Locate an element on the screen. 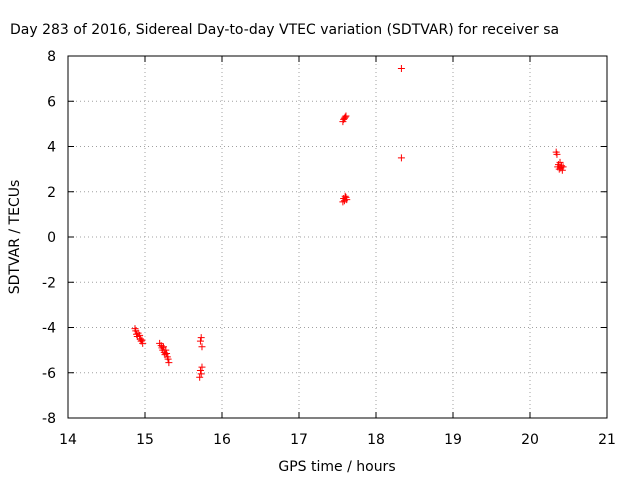 The height and width of the screenshot is (480, 640). x-tick-label: 19 is located at coordinates (453, 440).